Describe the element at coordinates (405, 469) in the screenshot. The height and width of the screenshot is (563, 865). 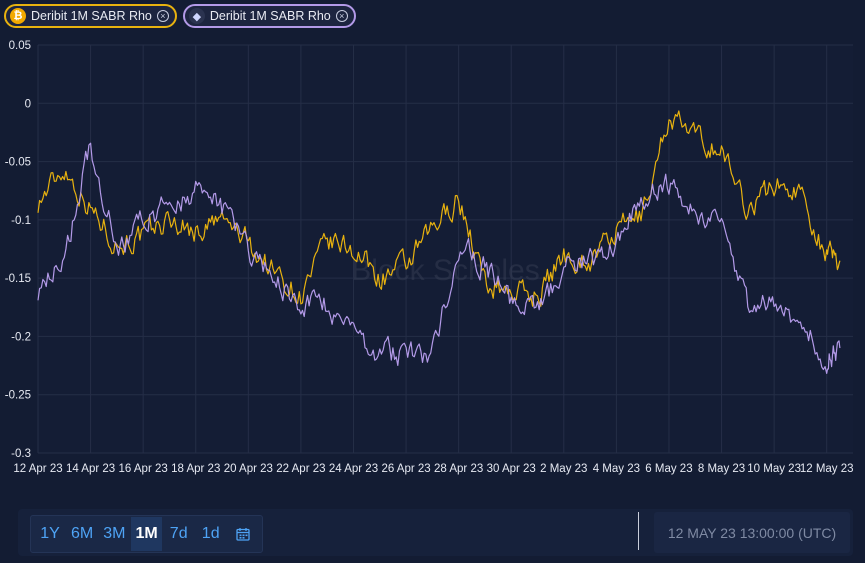
I see `x-tick-label: 26 Apr 23` at that location.